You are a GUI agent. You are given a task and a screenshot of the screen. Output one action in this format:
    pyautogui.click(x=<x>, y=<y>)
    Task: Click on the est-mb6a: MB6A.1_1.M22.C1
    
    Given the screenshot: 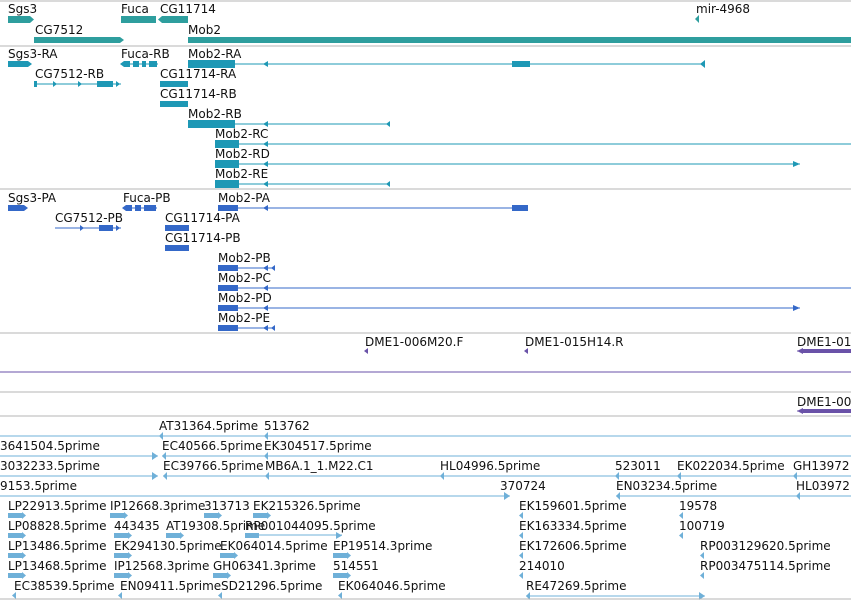 What is the action you would take?
    pyautogui.click(x=319, y=469)
    